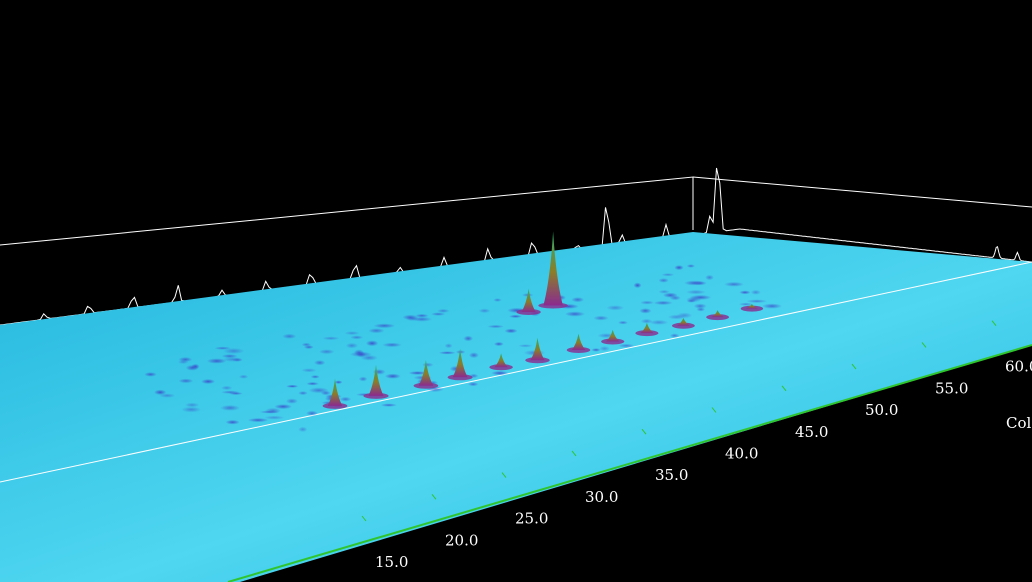 The image size is (1032, 582). What do you see at coordinates (461, 540) in the screenshot?
I see `axis-tick-label: 20.0` at bounding box center [461, 540].